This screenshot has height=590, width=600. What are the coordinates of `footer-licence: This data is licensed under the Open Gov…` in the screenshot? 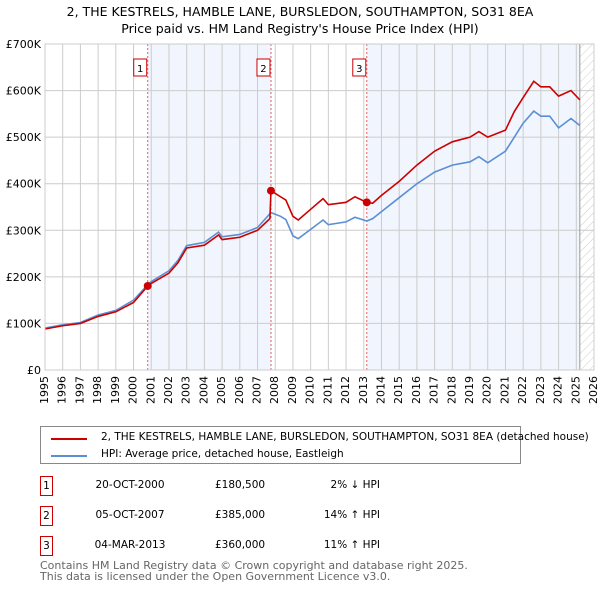 It's located at (215, 576).